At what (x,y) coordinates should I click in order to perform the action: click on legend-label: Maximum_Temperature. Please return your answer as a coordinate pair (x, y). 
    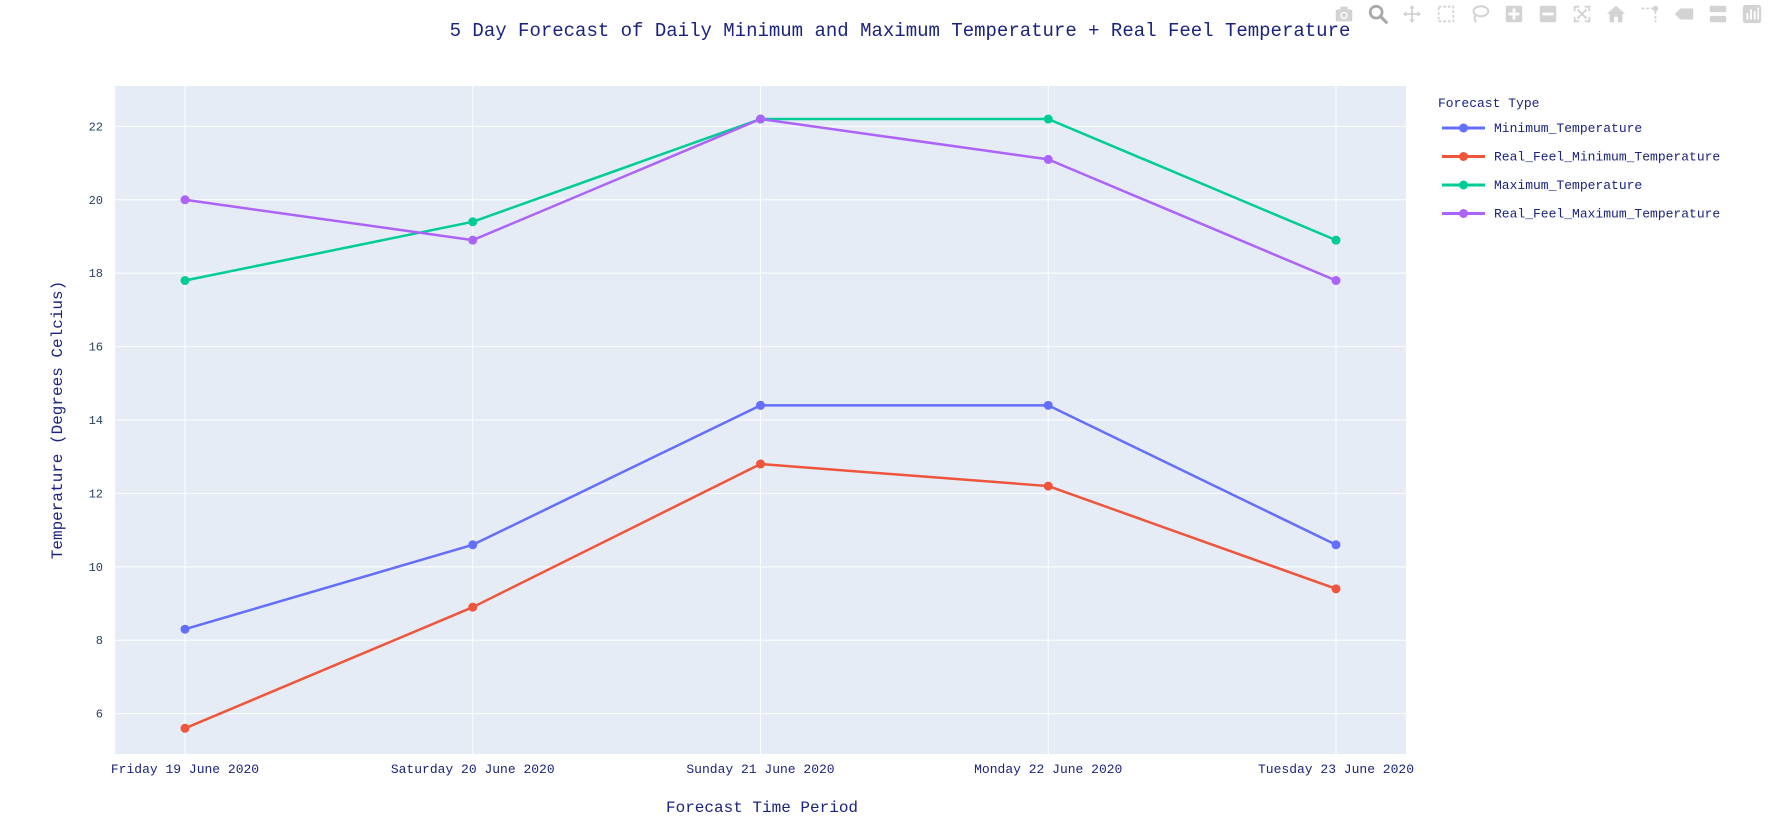
    Looking at the image, I should click on (1568, 185).